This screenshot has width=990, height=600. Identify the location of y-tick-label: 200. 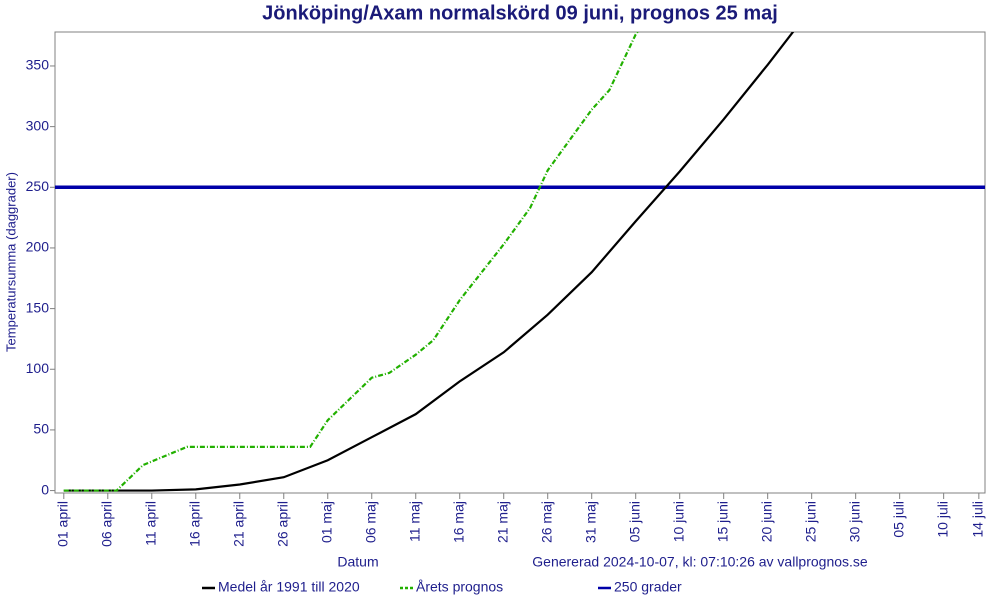
(38, 247).